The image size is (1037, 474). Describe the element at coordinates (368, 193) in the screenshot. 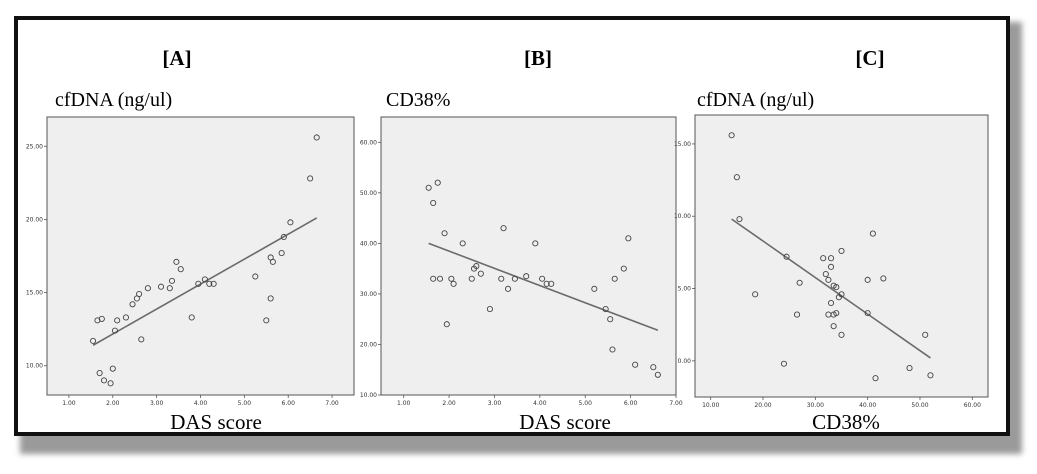

I see `panel-b-y-tick-label: 50.00` at that location.